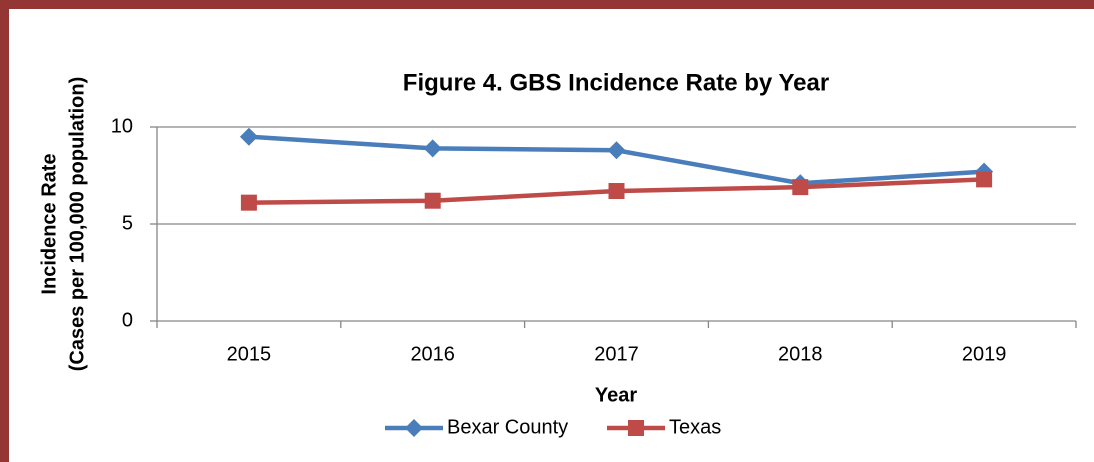  What do you see at coordinates (616, 395) in the screenshot?
I see `x-axis-label: Year` at bounding box center [616, 395].